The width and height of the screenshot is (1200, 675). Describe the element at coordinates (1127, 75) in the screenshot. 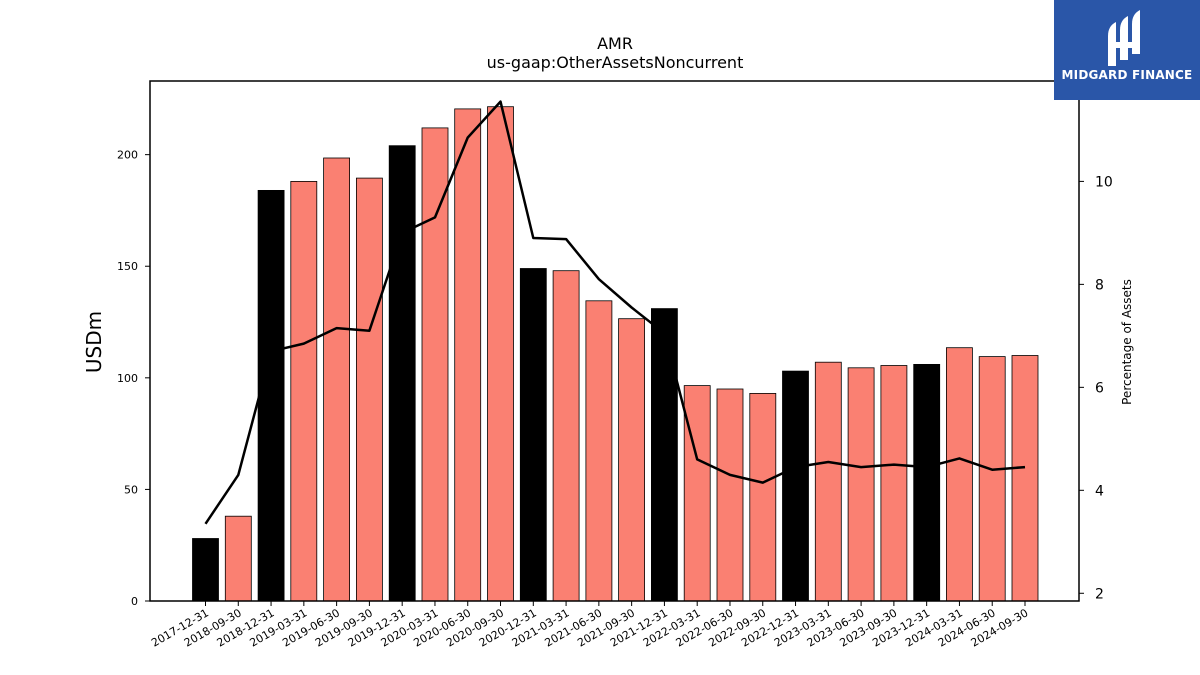

I see `logo-text: MIDGARD FINANCE` at that location.